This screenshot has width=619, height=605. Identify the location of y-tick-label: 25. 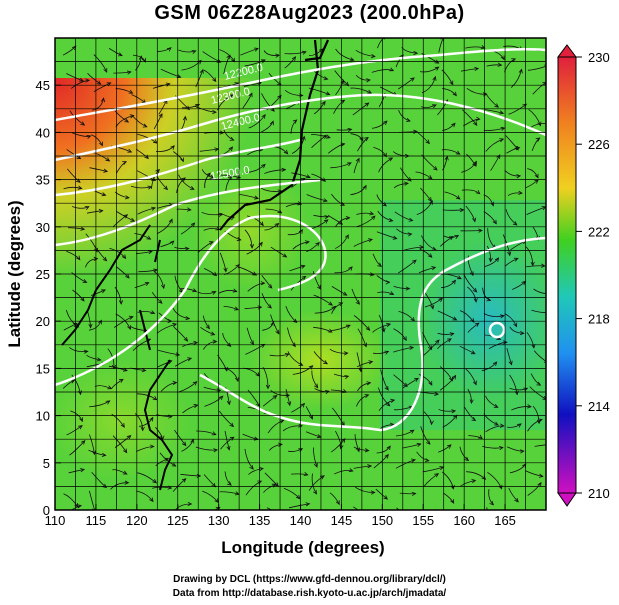
(43, 274).